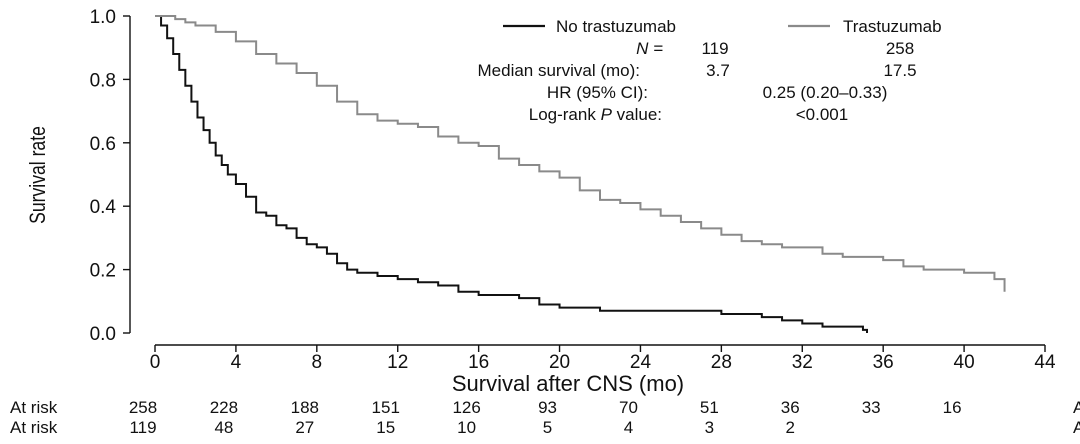 Image resolution: width=1080 pixels, height=444 pixels. I want to click on y-tick-label: 1.0, so click(103, 17).